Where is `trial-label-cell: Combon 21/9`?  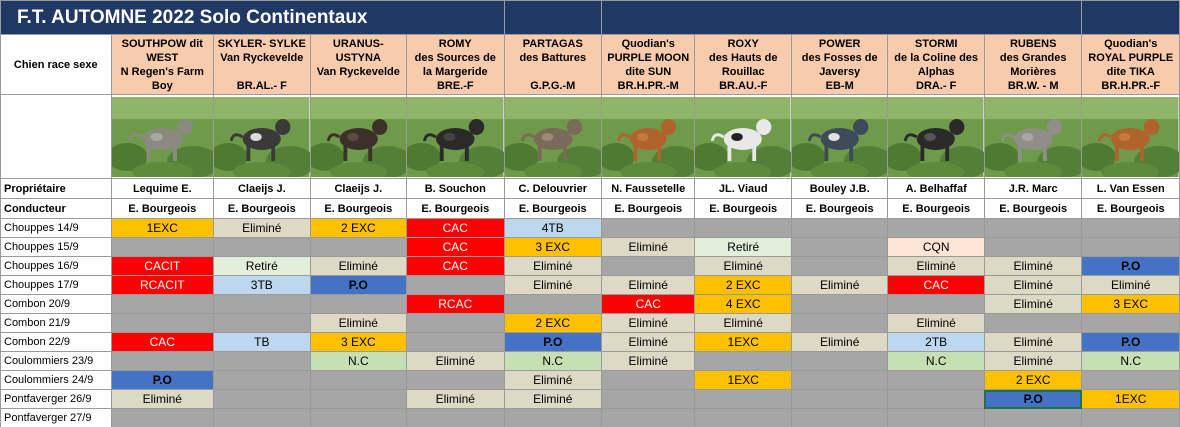
trial-label-cell: Combon 21/9 is located at coordinates (56, 323).